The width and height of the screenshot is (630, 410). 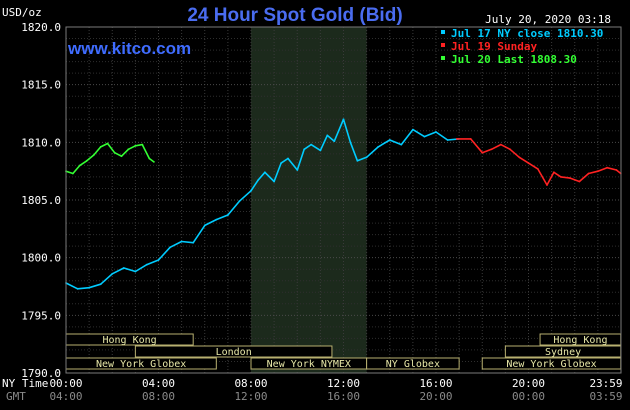 I want to click on x-tick-label-gmt: 16:00, so click(x=343, y=396).